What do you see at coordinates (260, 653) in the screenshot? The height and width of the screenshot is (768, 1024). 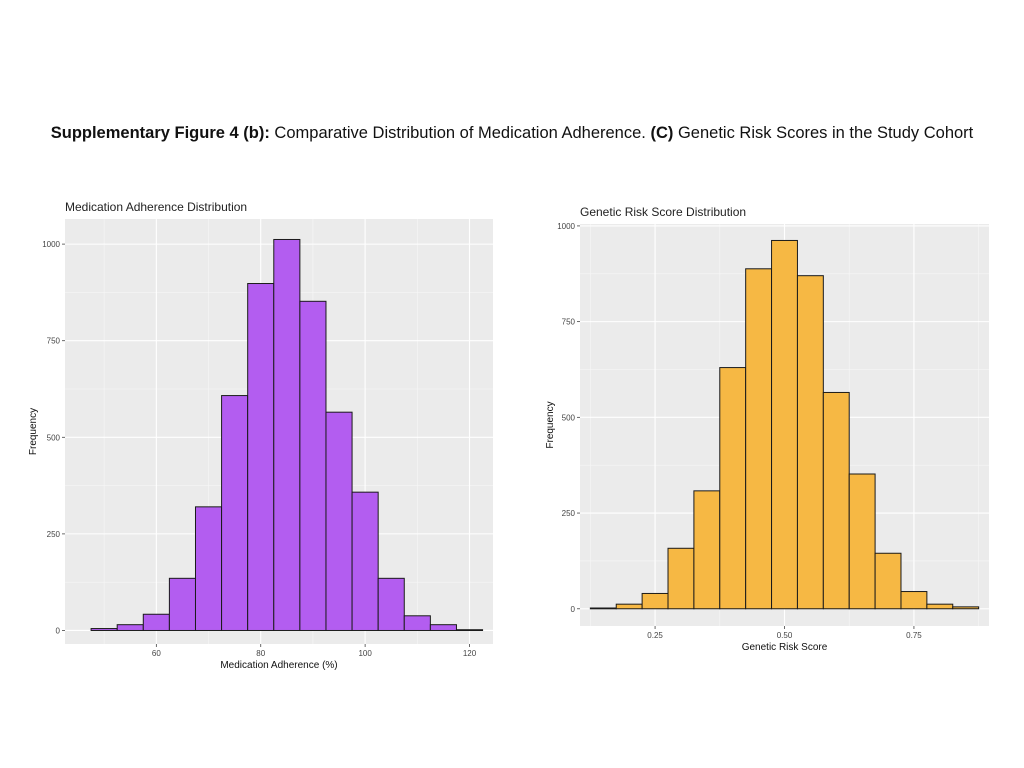 I see `x-tick-label: 80` at bounding box center [260, 653].